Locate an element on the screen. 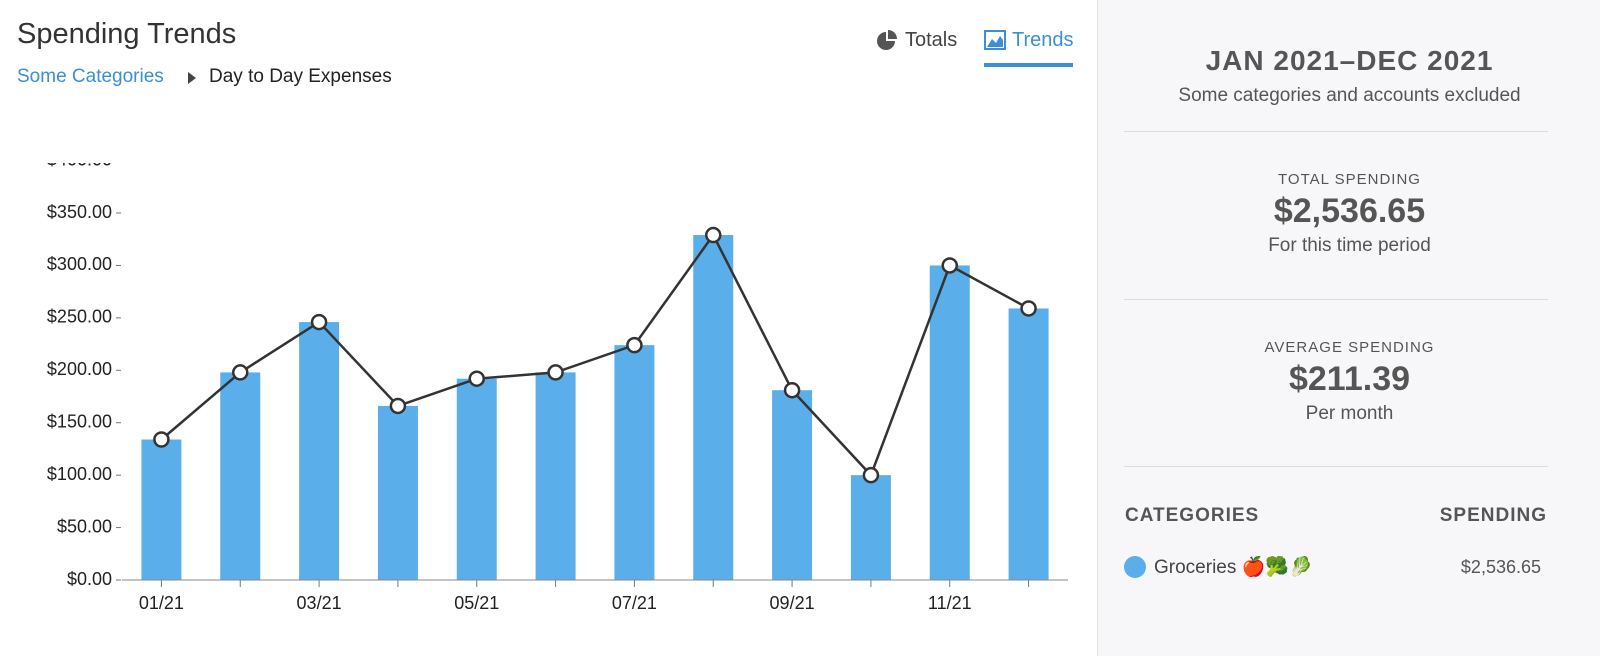 The width and height of the screenshot is (1600, 656). average-note: Per month is located at coordinates (1349, 413).